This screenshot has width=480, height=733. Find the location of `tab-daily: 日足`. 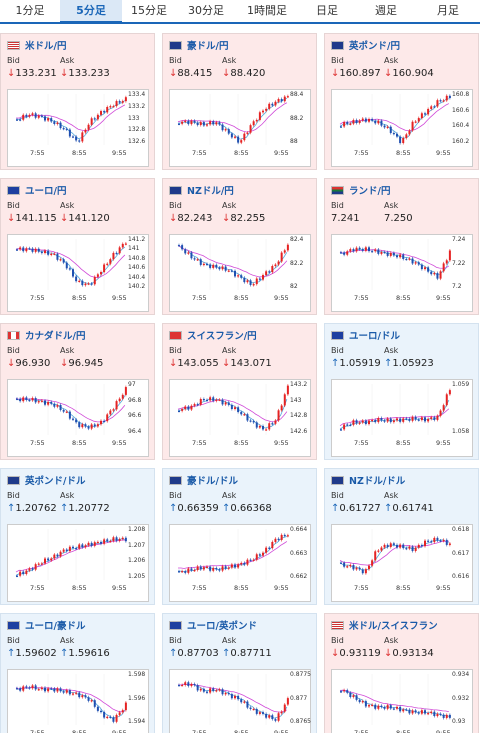

tab-daily: 日足 is located at coordinates (327, 10).